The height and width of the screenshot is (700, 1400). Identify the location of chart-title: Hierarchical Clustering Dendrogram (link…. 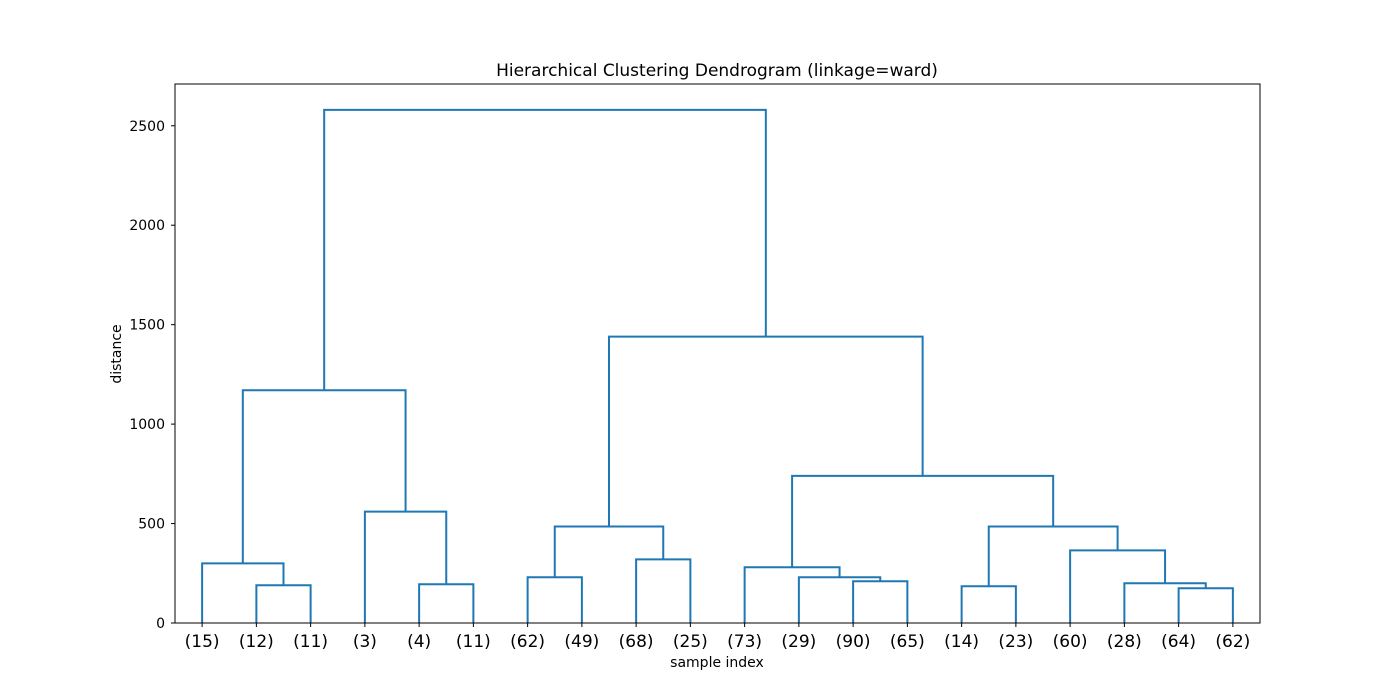
(717, 71).